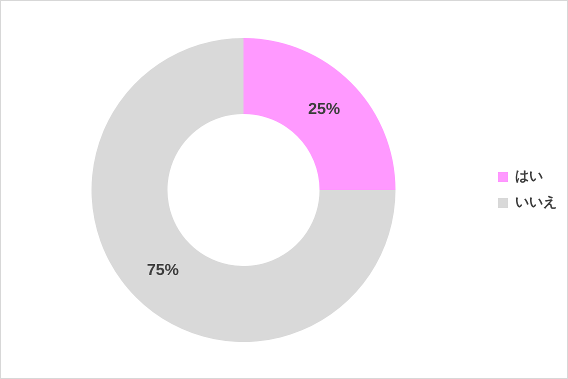 Image resolution: width=568 pixels, height=379 pixels. Describe the element at coordinates (529, 176) in the screenshot. I see `legend-label: はい` at that location.